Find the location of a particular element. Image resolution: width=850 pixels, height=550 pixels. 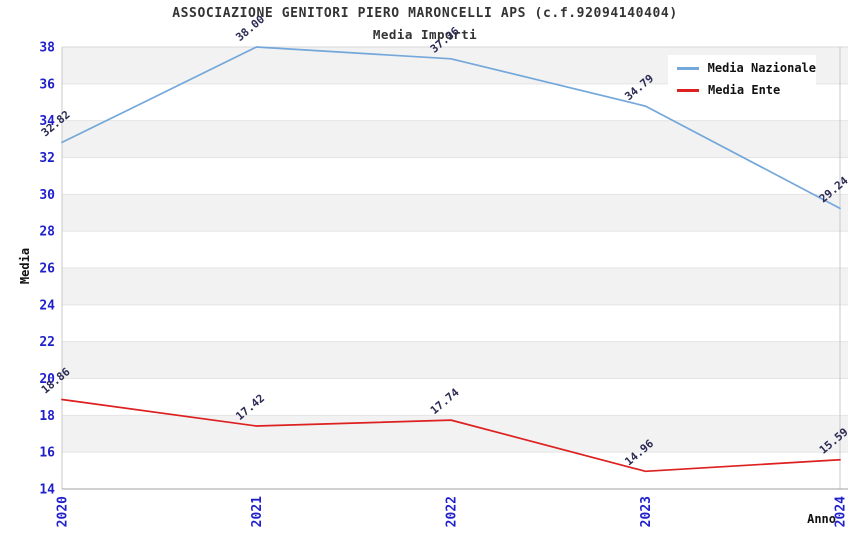

y-tick-label: 38 is located at coordinates (47, 48).